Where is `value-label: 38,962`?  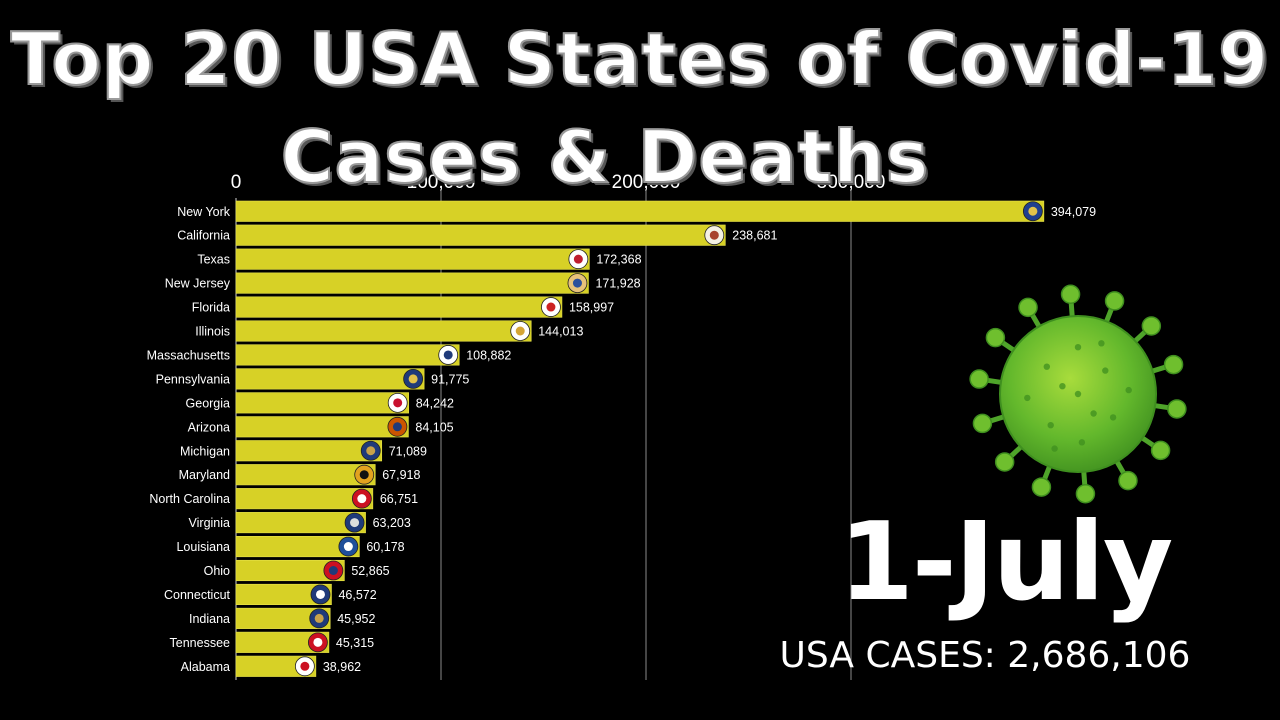
value-label: 38,962 is located at coordinates (342, 667).